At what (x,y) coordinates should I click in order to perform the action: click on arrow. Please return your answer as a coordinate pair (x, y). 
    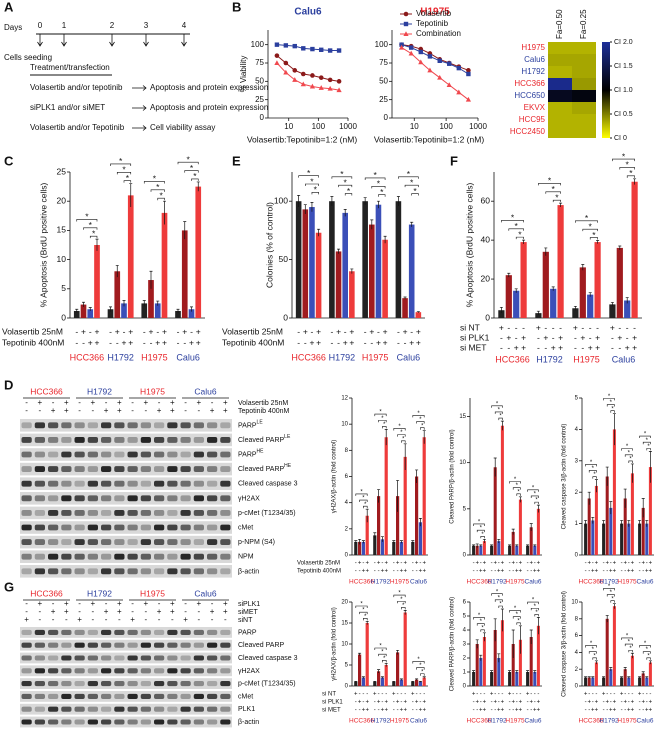
    Looking at the image, I should click on (139, 88).